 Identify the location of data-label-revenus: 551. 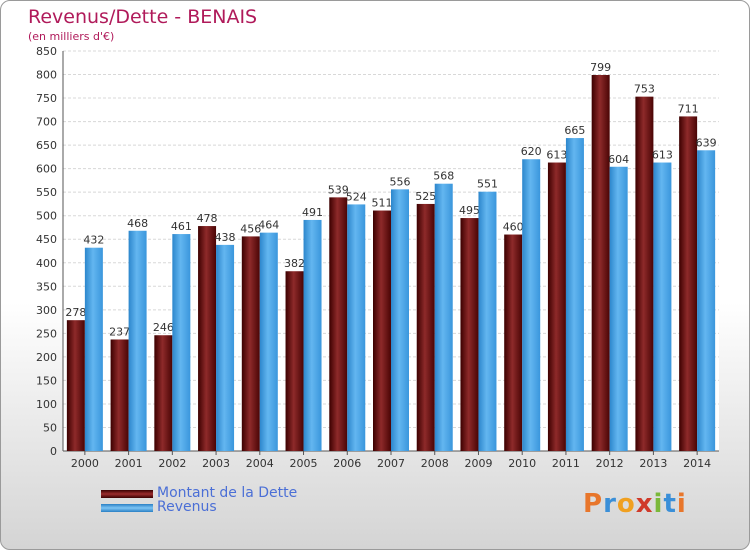
(487, 184).